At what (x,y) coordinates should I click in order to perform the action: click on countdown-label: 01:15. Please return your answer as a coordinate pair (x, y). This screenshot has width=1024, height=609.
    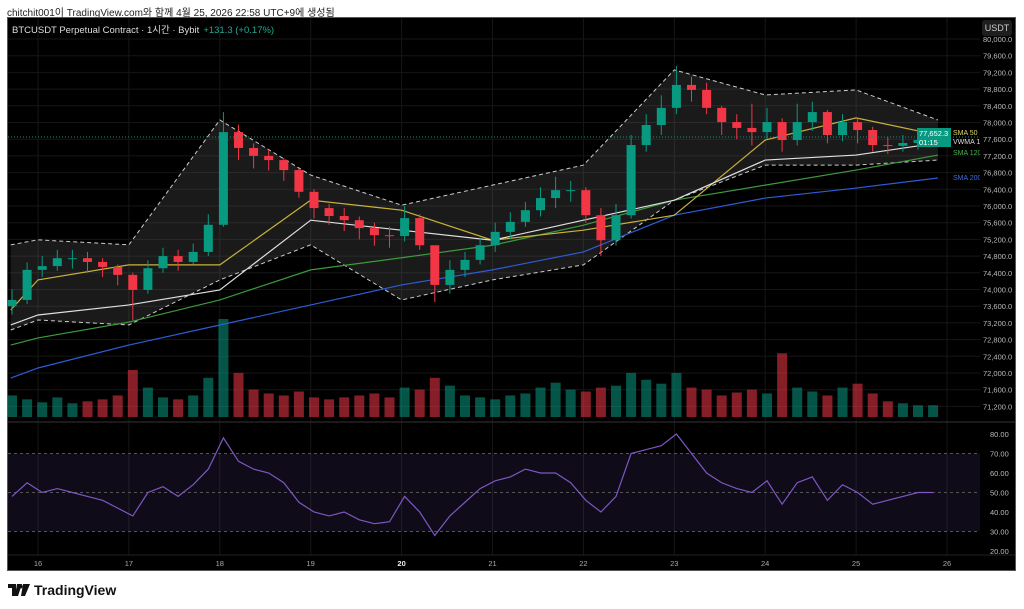
    Looking at the image, I should click on (928, 142).